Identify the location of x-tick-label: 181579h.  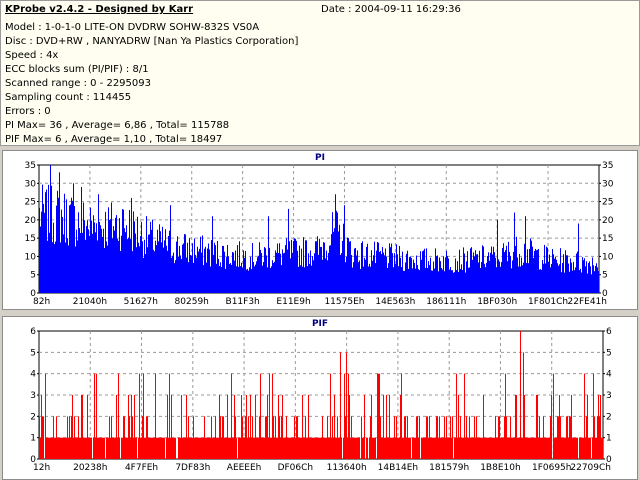
(449, 468).